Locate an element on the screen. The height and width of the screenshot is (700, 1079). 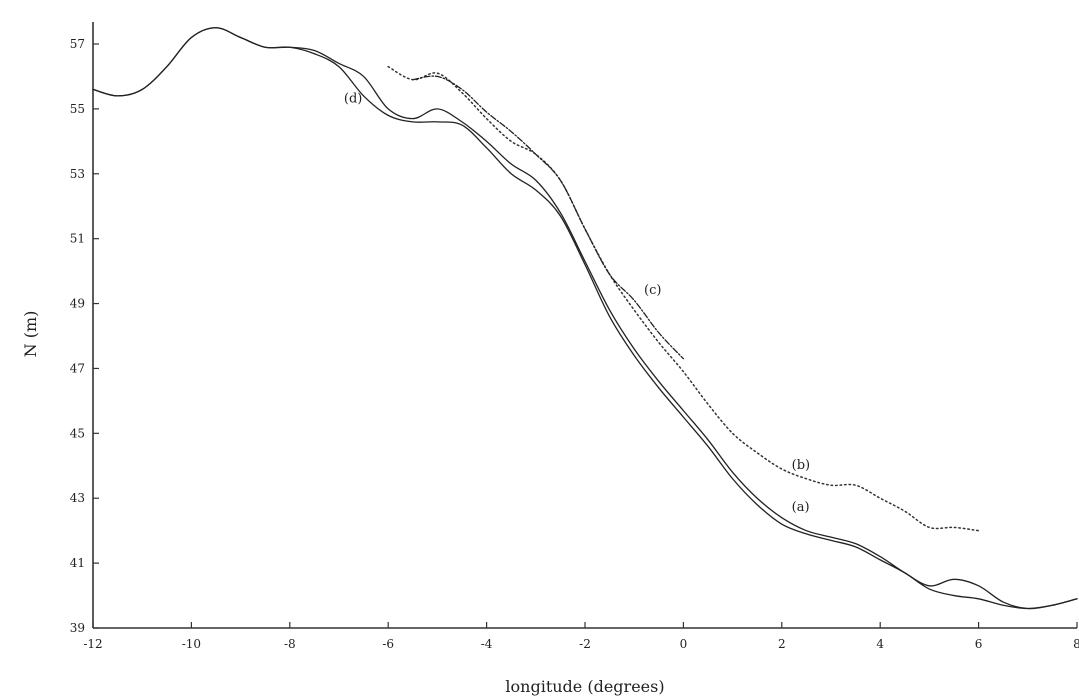
y-axis-title: N (m) is located at coordinates (30, 334).